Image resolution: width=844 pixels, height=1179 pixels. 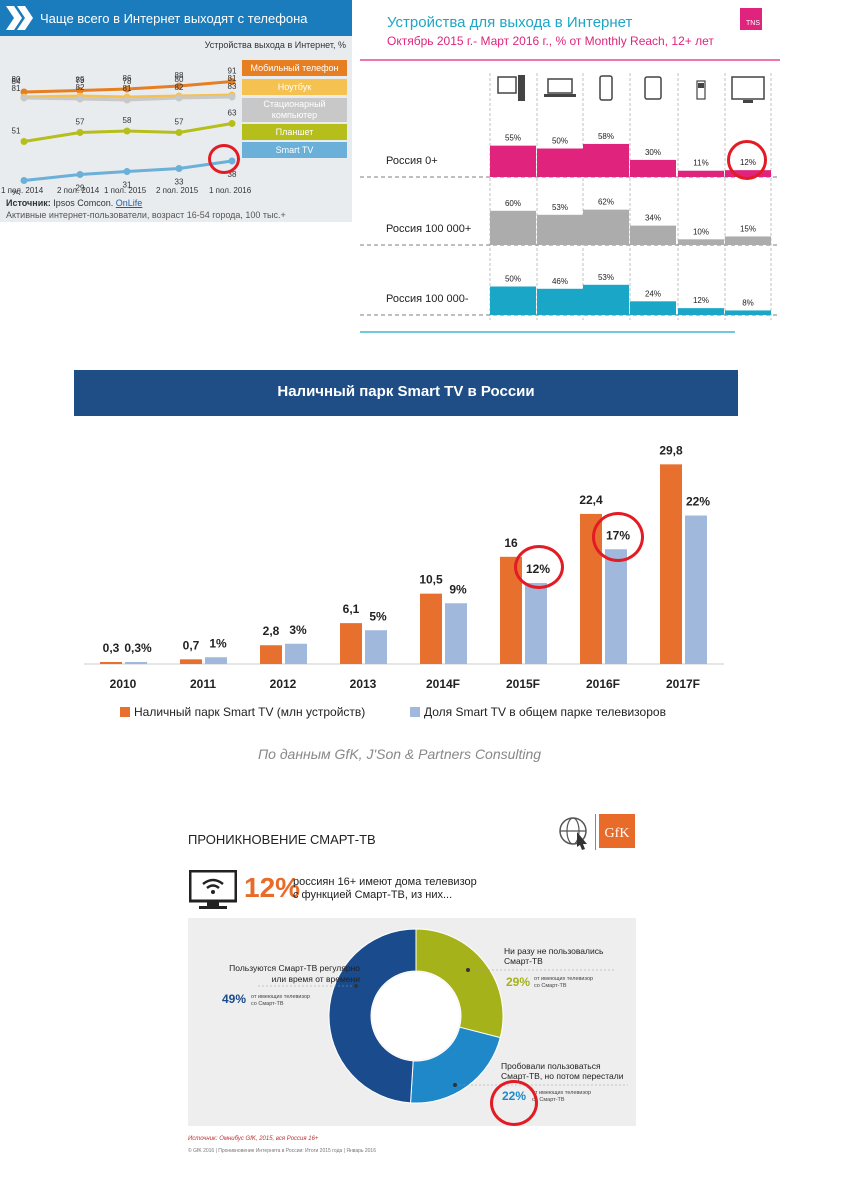 I want to click on desc-line-1: россиян 16+ имеют дома телевизор, so click(x=385, y=882).